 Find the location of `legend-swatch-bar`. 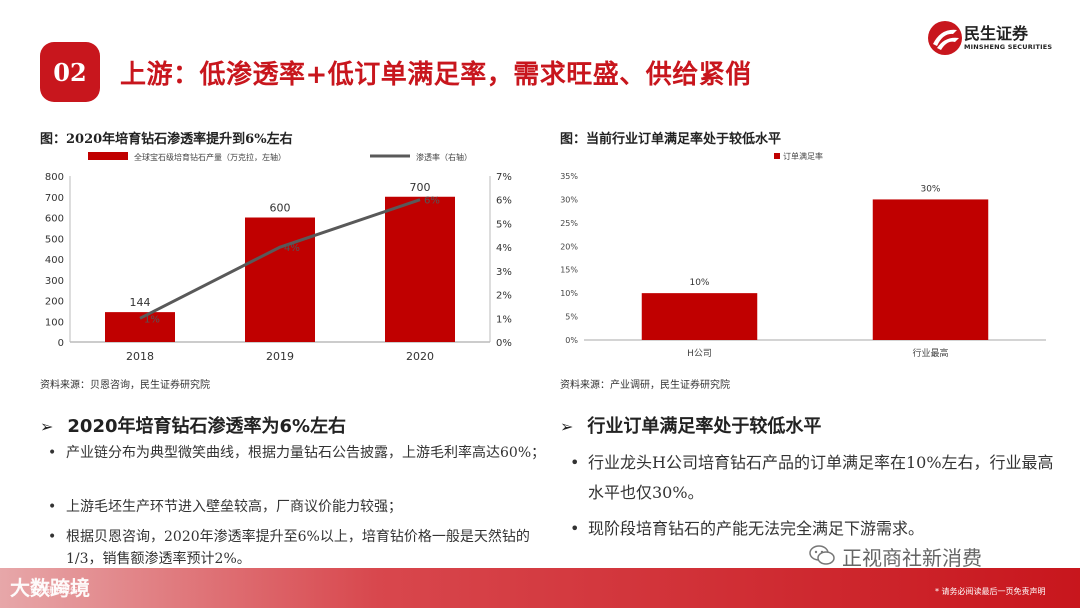

legend-swatch-bar is located at coordinates (108, 156).